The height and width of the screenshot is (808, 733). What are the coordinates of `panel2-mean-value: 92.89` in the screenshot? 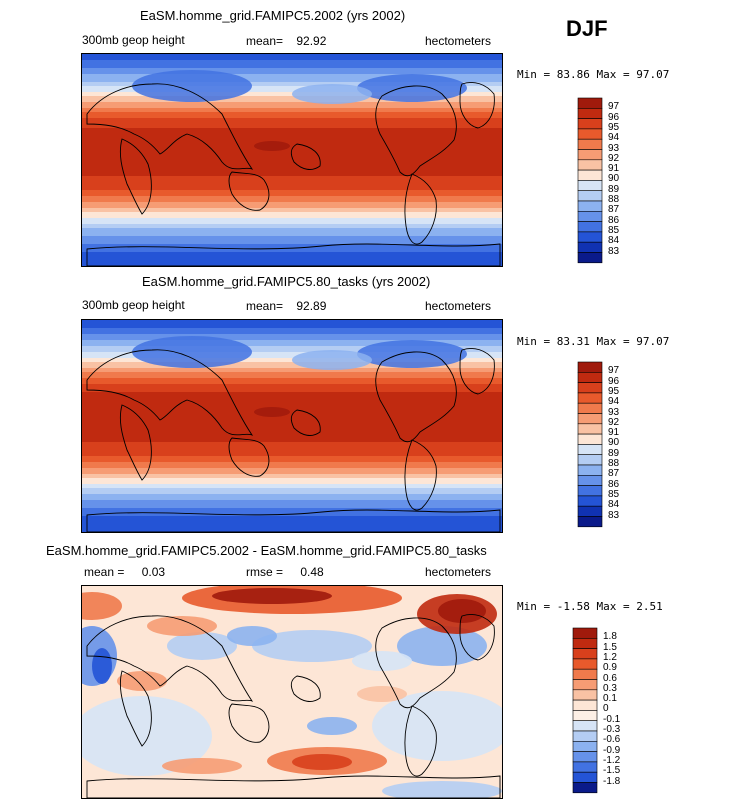 It's located at (311, 306).